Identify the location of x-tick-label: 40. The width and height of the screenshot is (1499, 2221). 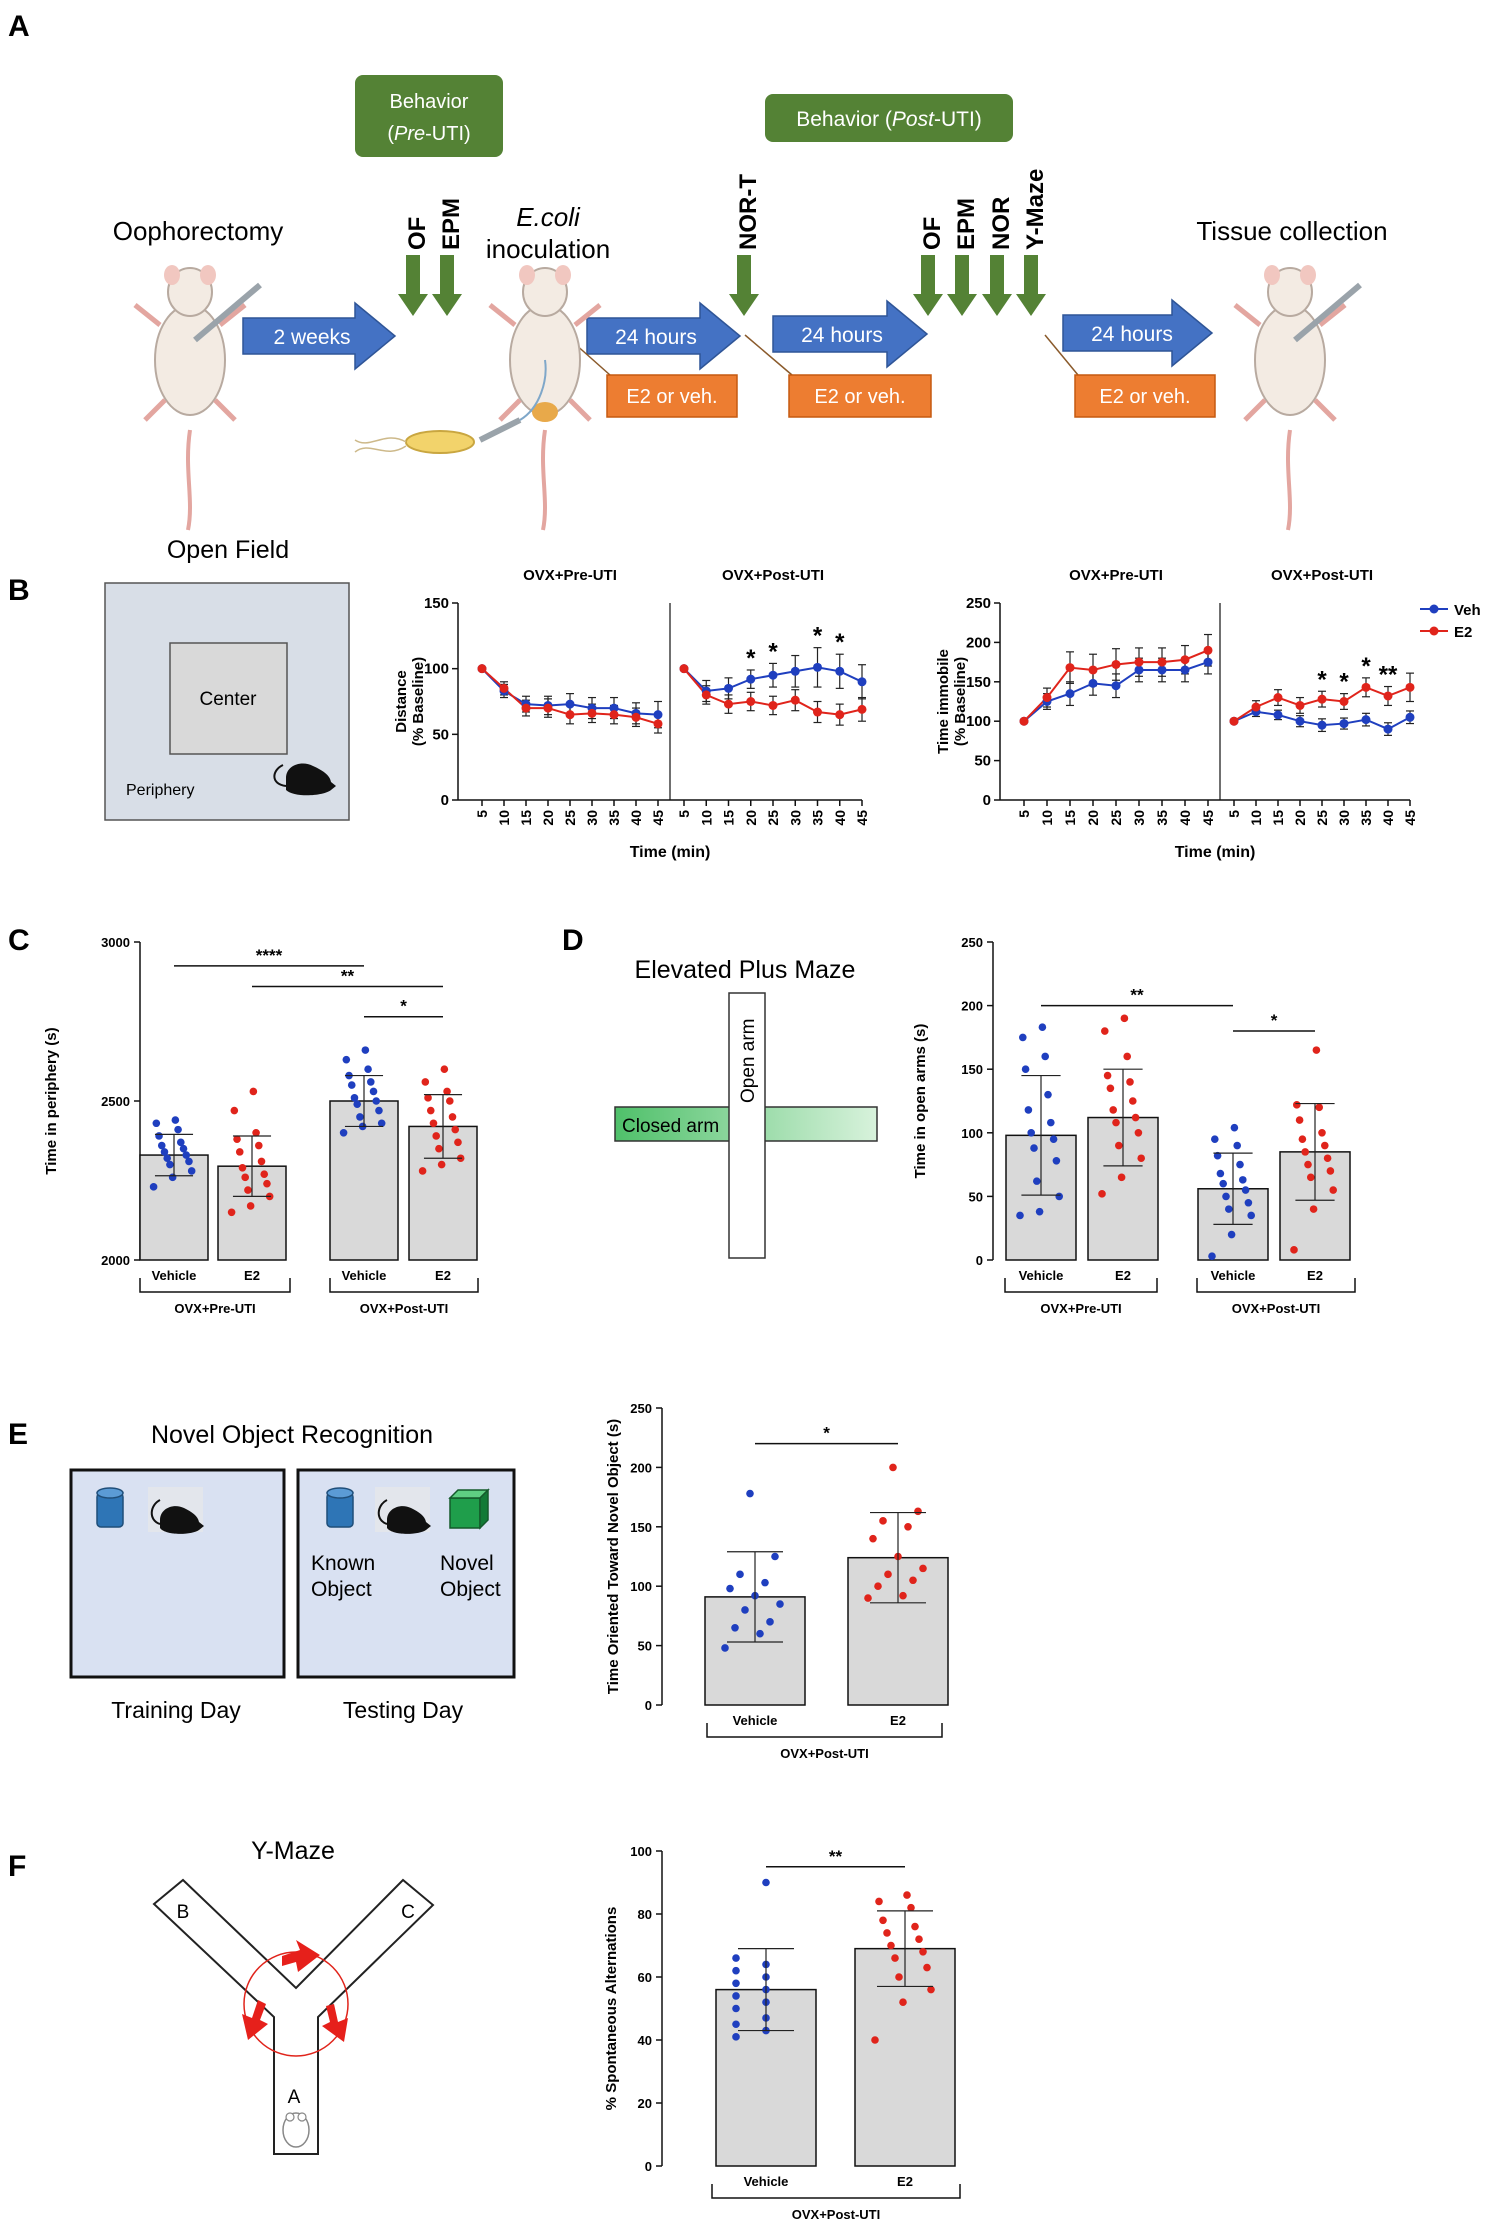
(840, 818).